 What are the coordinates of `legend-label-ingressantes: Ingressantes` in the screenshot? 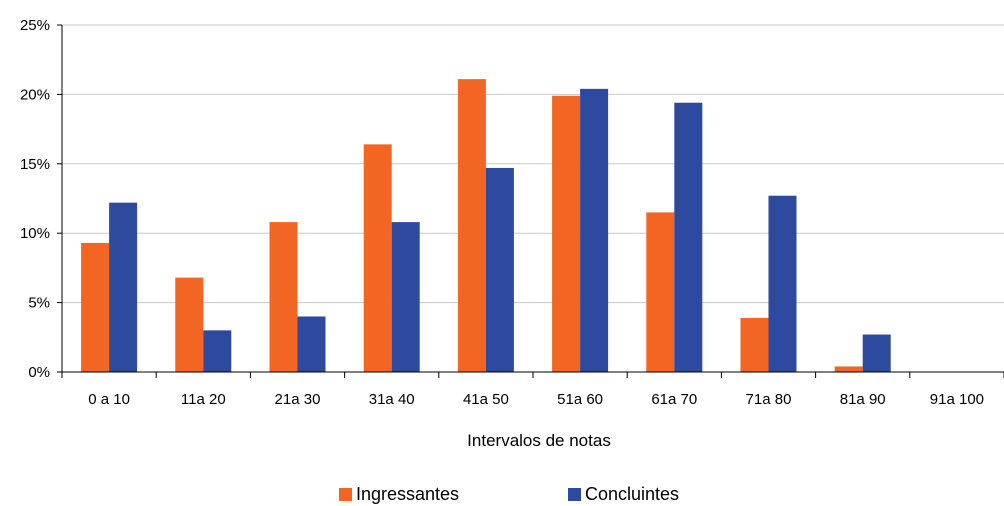 It's located at (407, 494).